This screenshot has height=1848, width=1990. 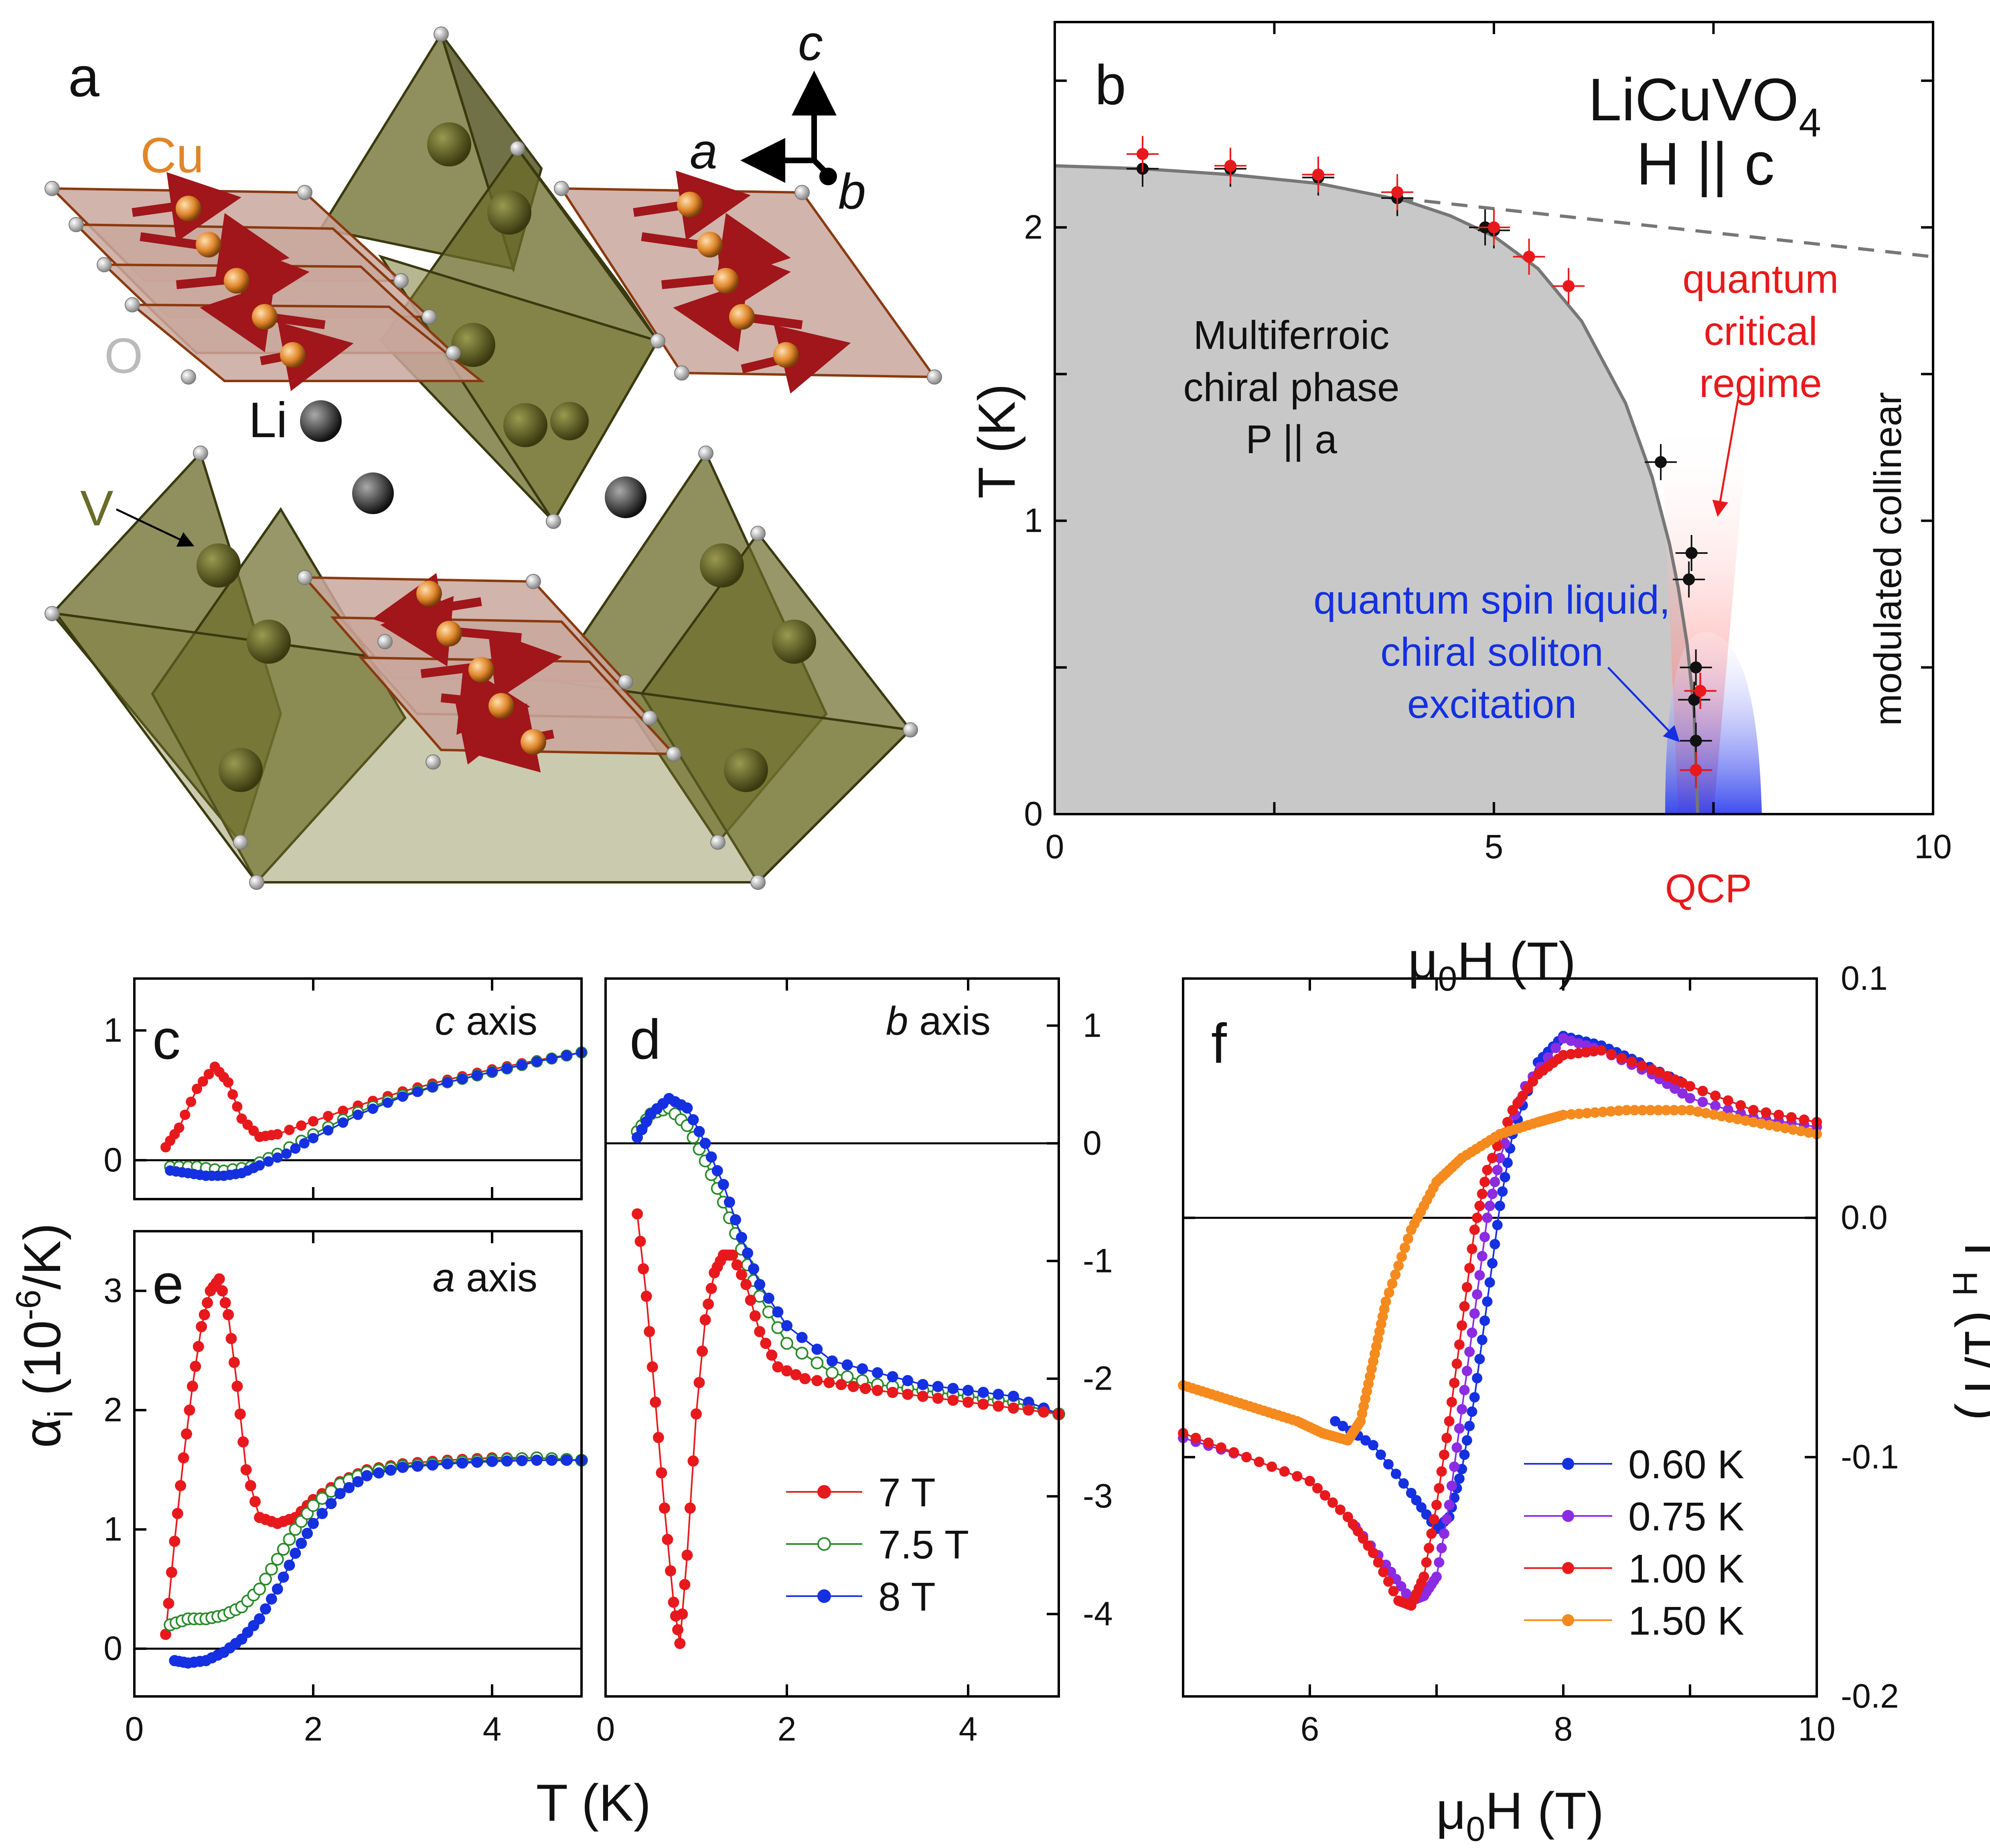 What do you see at coordinates (828, 176) in the screenshot?
I see `axis-b-dot` at bounding box center [828, 176].